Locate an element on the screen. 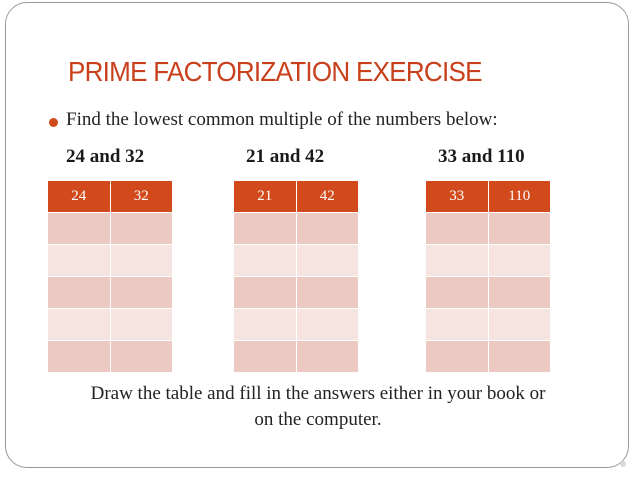 The height and width of the screenshot is (479, 638). factor-table-2: 21 42 is located at coordinates (296, 276).